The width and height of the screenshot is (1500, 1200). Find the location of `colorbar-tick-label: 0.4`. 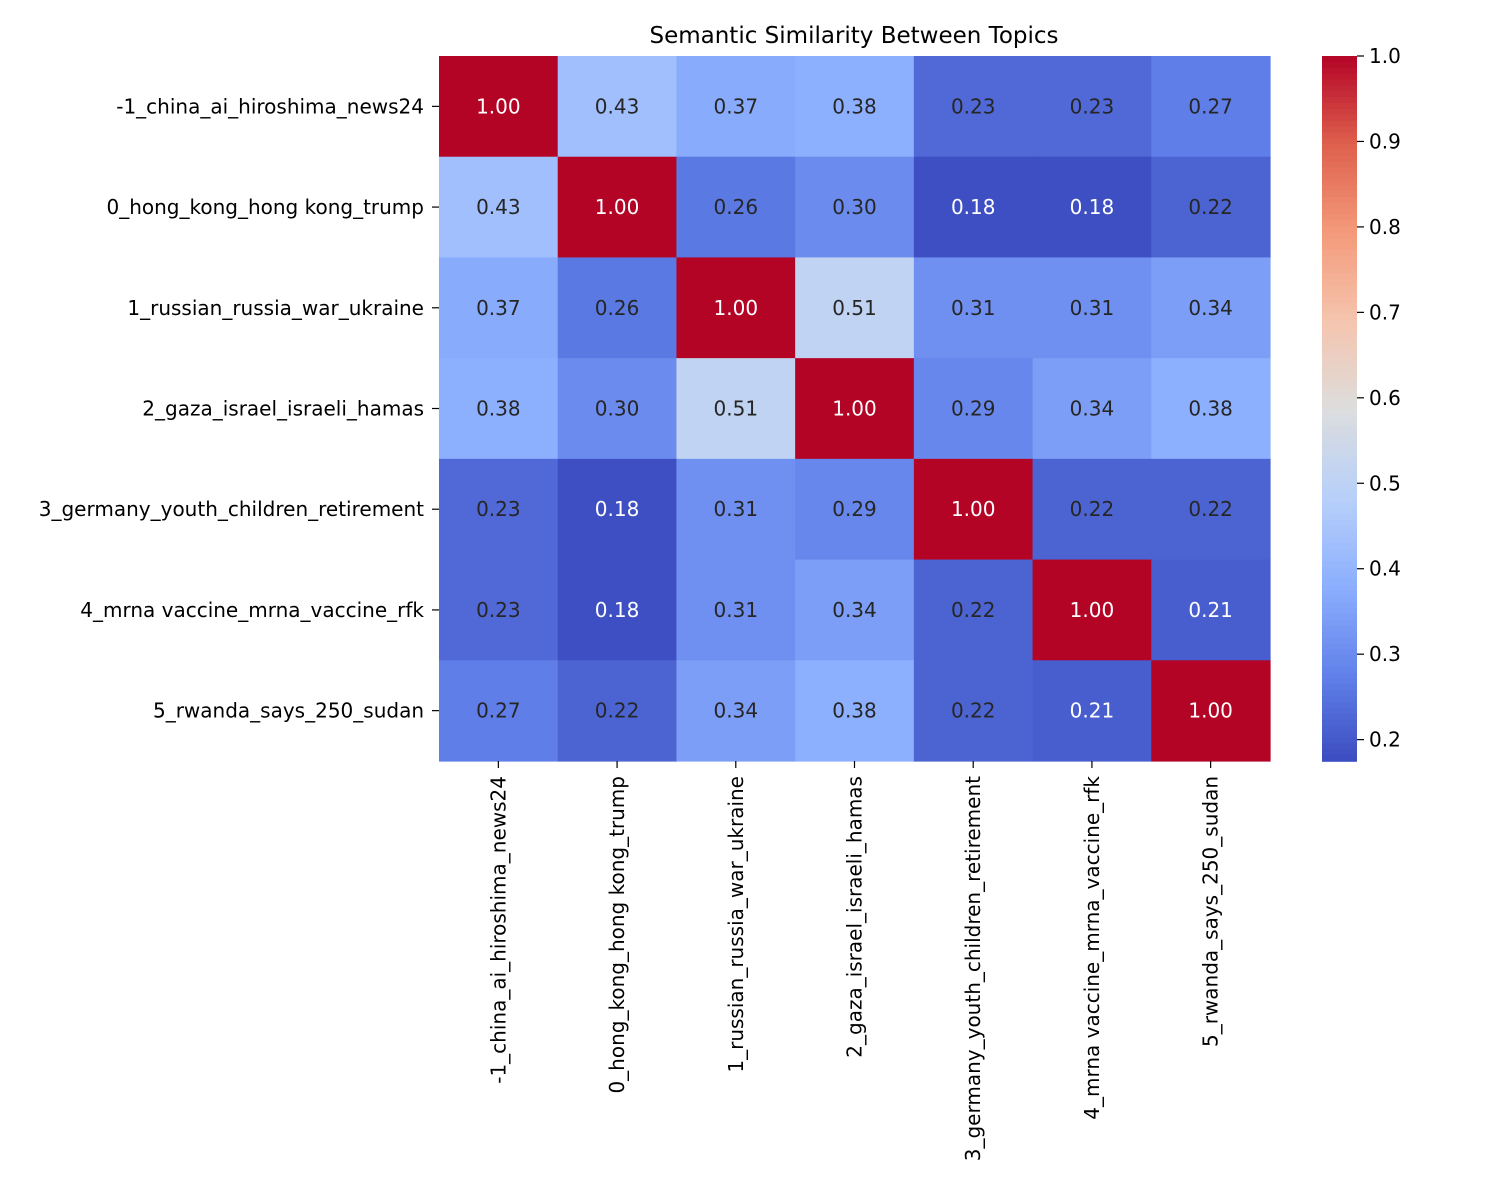

colorbar-tick-label: 0.4 is located at coordinates (1385, 569).